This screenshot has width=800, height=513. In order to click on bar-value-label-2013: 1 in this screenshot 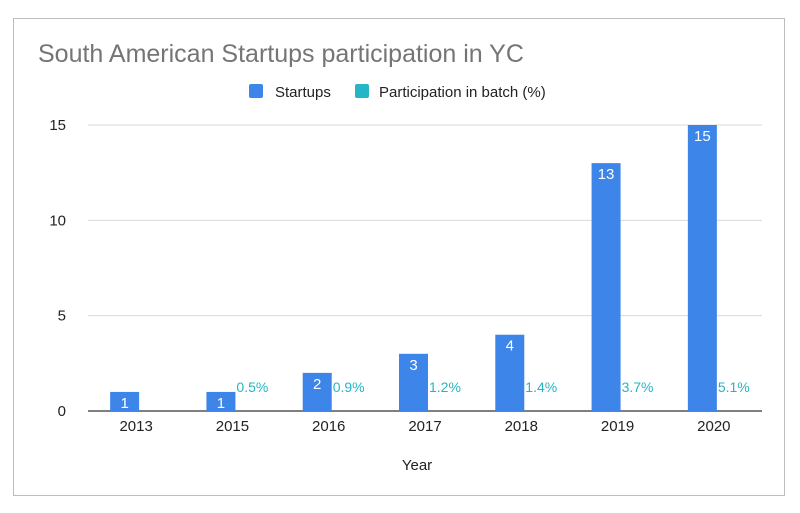, I will do `click(124, 403)`.